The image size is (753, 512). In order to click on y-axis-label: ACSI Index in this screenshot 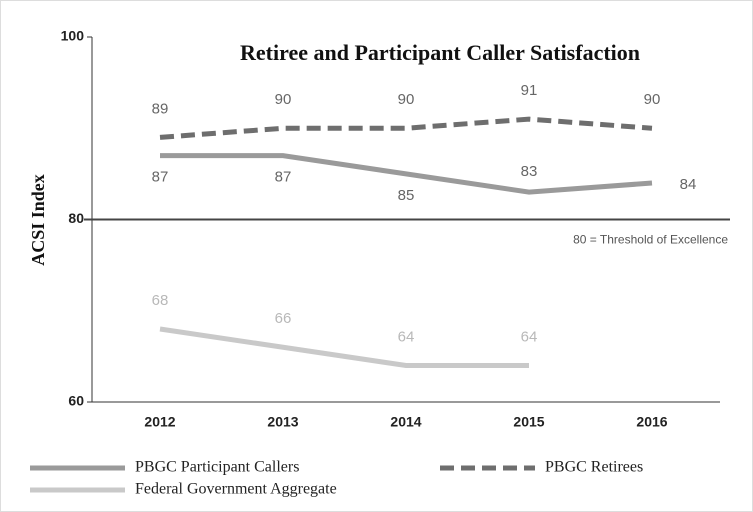, I will do `click(38, 220)`.